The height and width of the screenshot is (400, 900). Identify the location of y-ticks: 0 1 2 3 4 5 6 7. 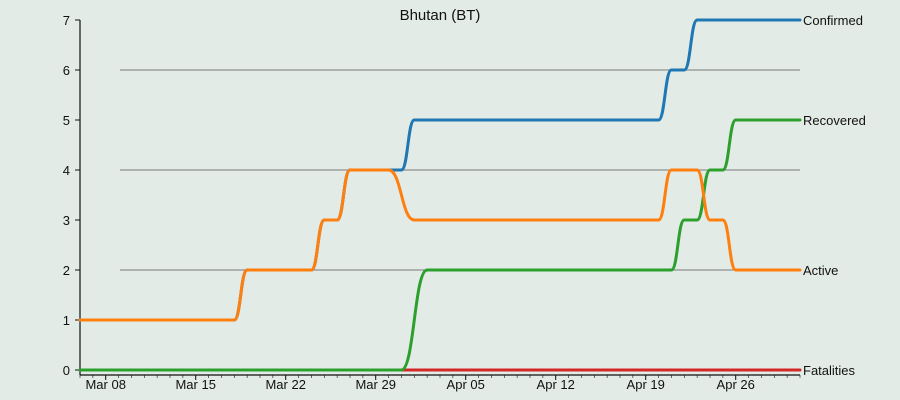
(71, 195).